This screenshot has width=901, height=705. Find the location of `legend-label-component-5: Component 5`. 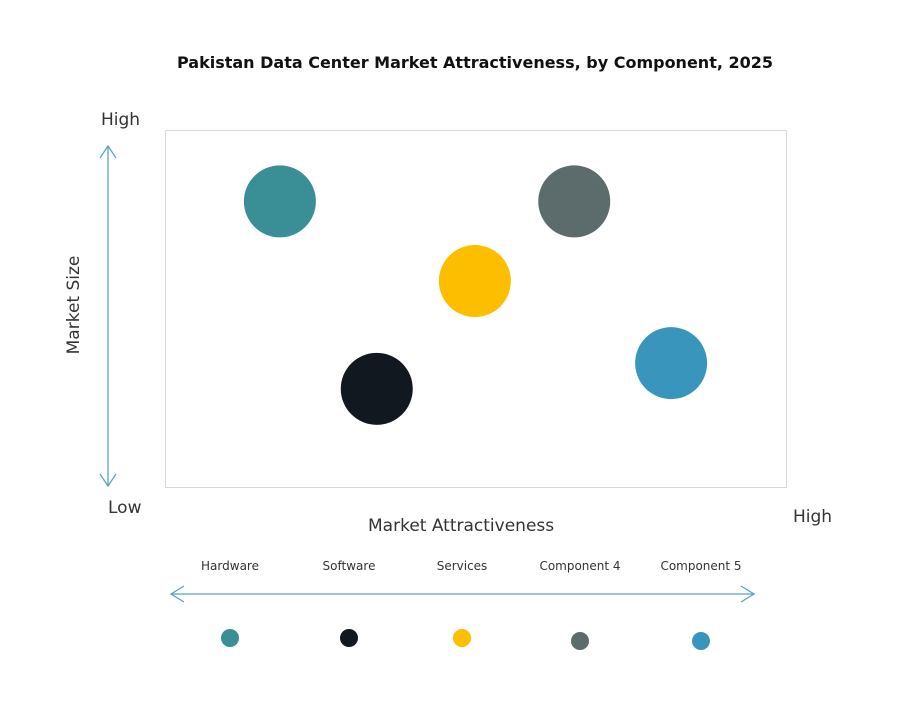

legend-label-component-5: Component 5 is located at coordinates (701, 566).